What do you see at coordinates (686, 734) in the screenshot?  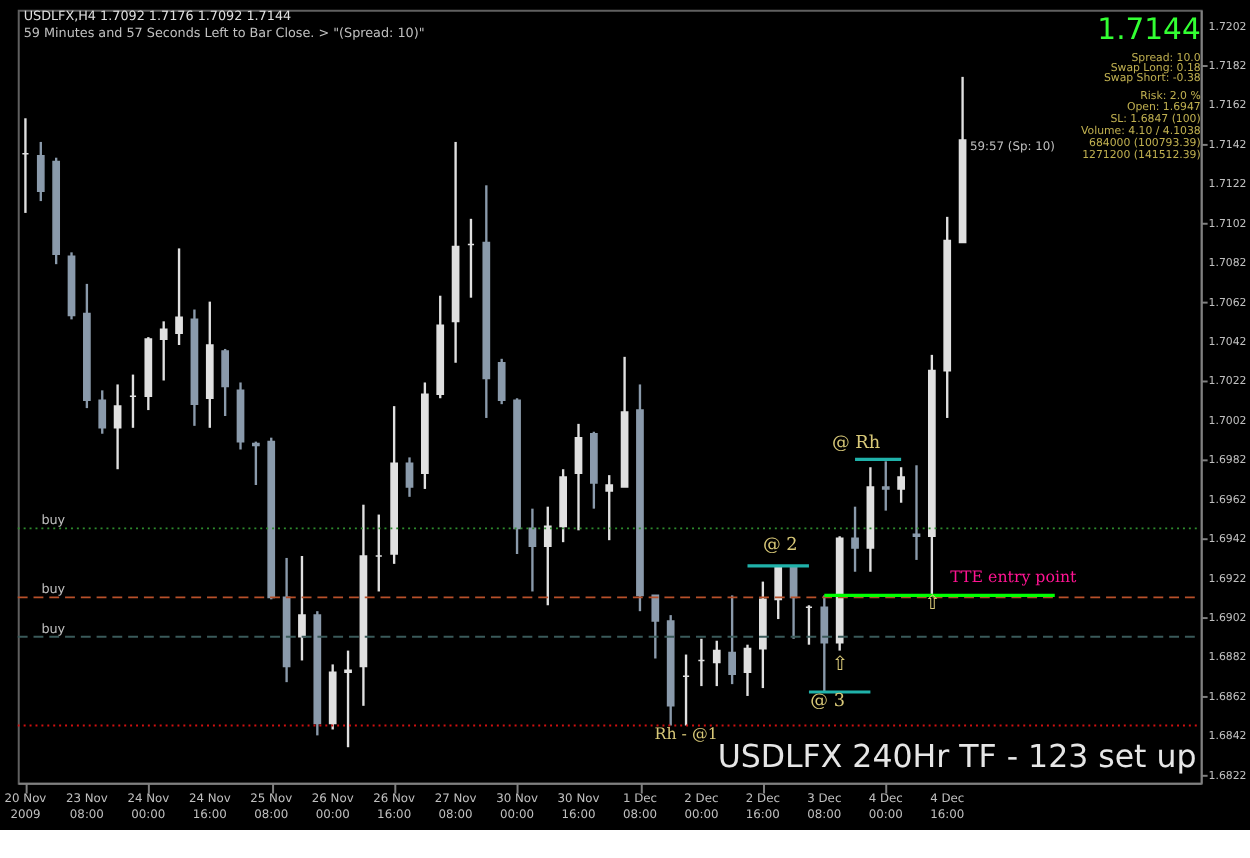 I see `annotation: Rh - @1` at bounding box center [686, 734].